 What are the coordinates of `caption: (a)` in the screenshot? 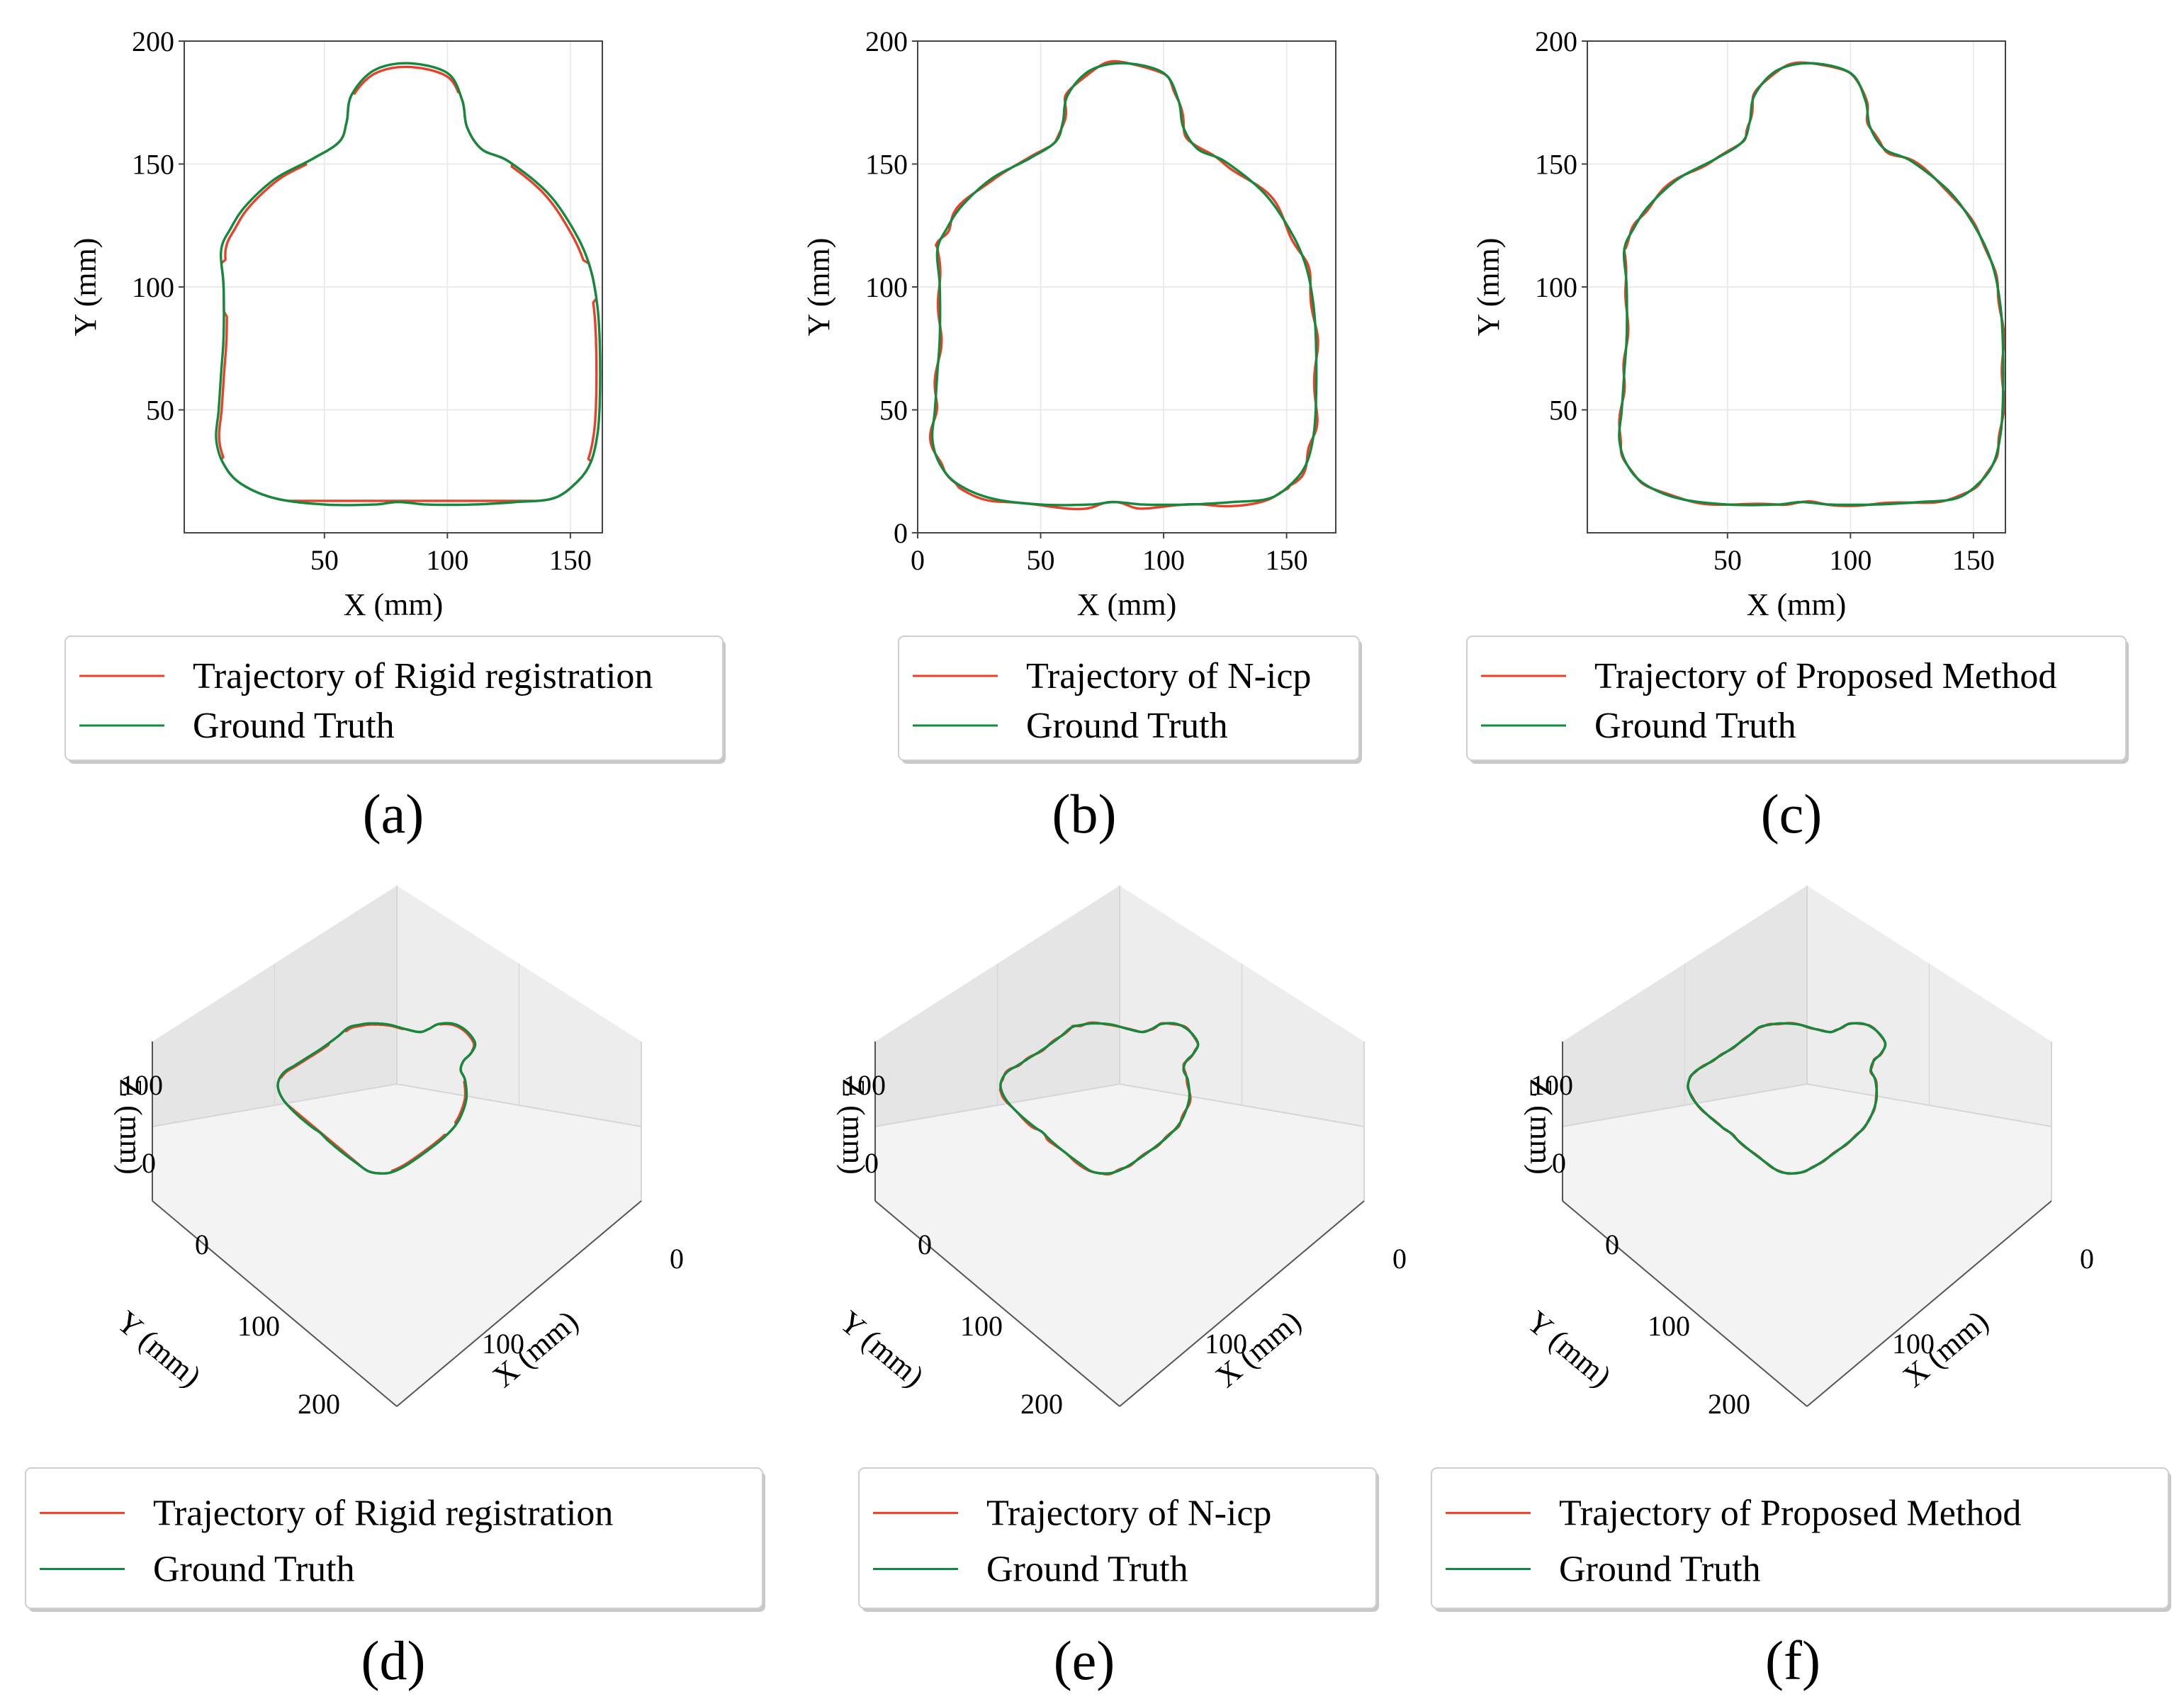 It's located at (393, 814).